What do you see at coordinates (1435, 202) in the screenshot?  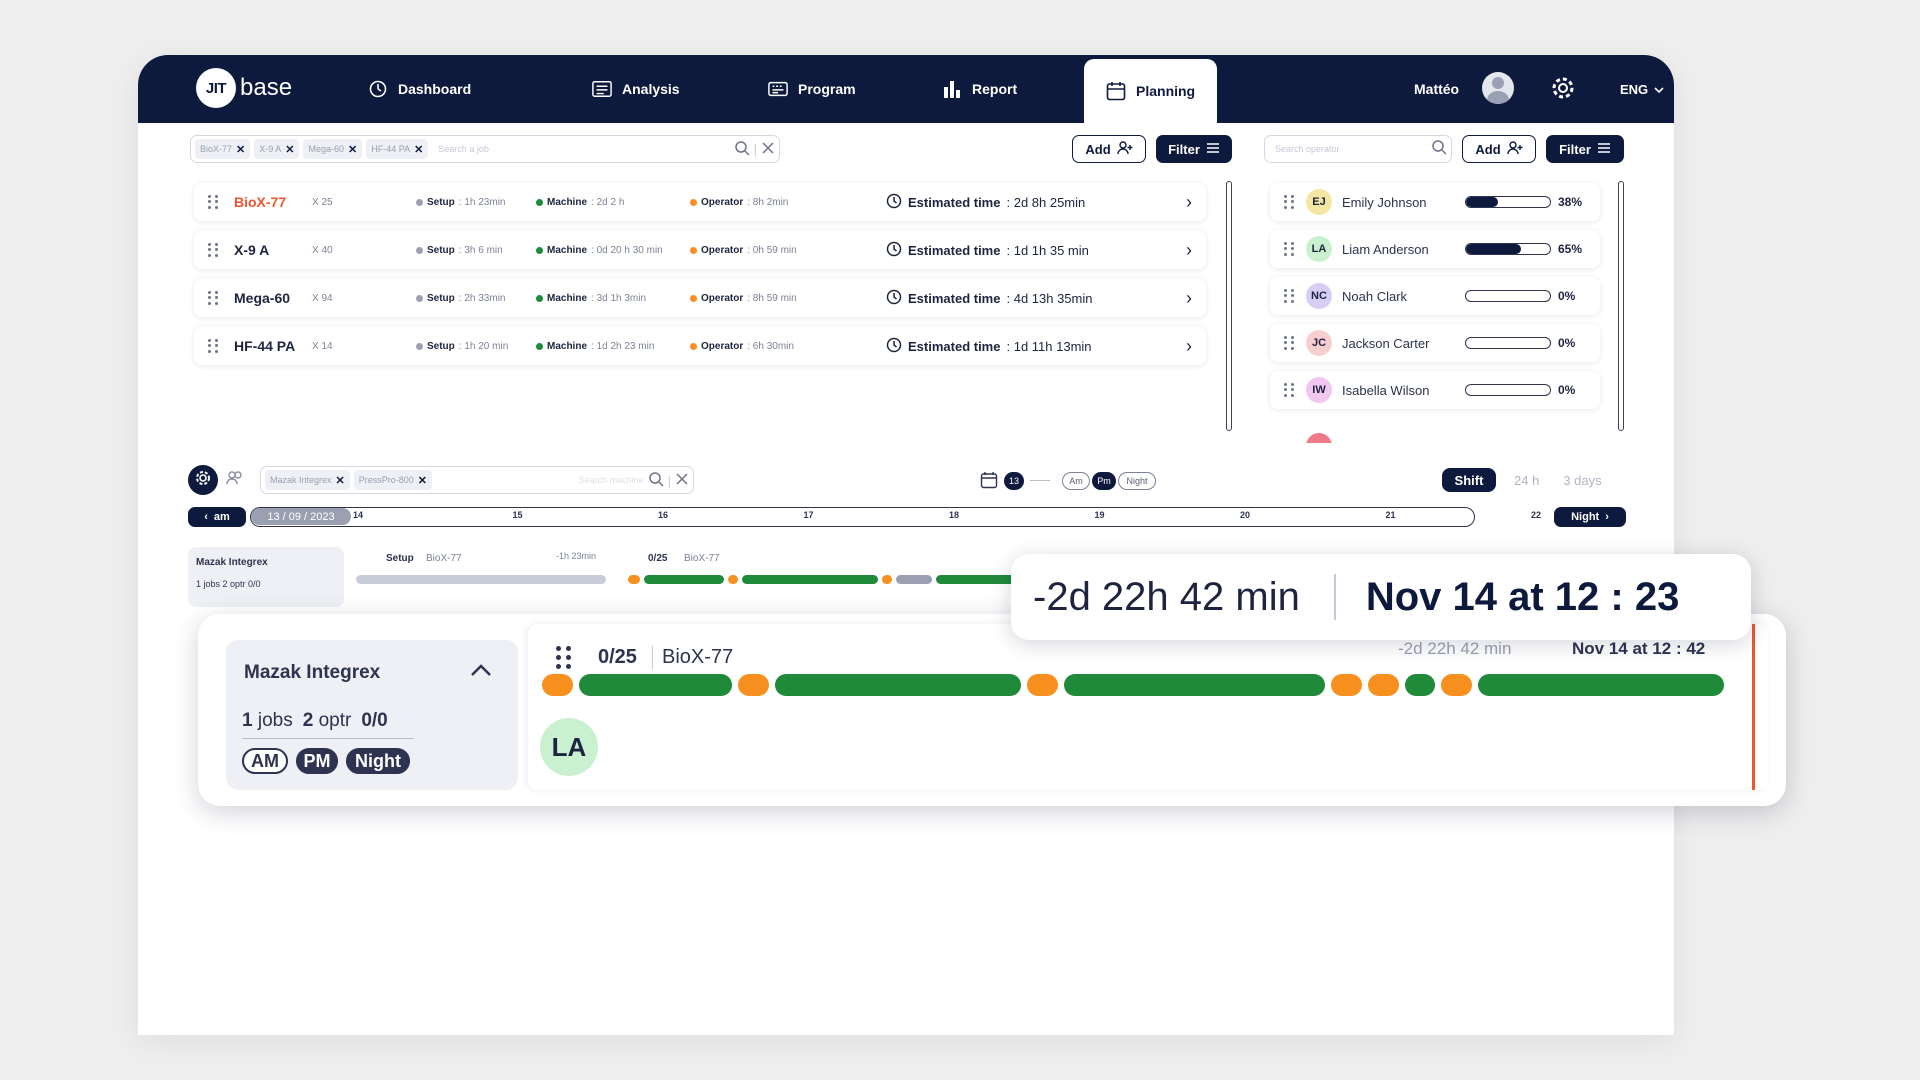 I see `operator-row: EJ Emily Johnson 38%` at bounding box center [1435, 202].